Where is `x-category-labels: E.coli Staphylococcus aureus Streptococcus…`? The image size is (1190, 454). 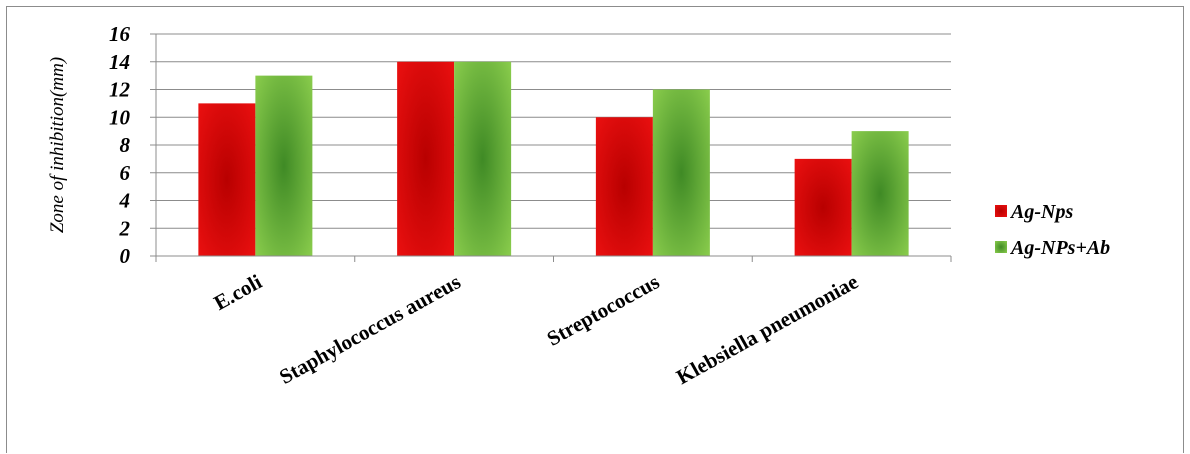
x-category-labels: E.coli Staphylococcus aureus Streptococcus… is located at coordinates (536, 329).